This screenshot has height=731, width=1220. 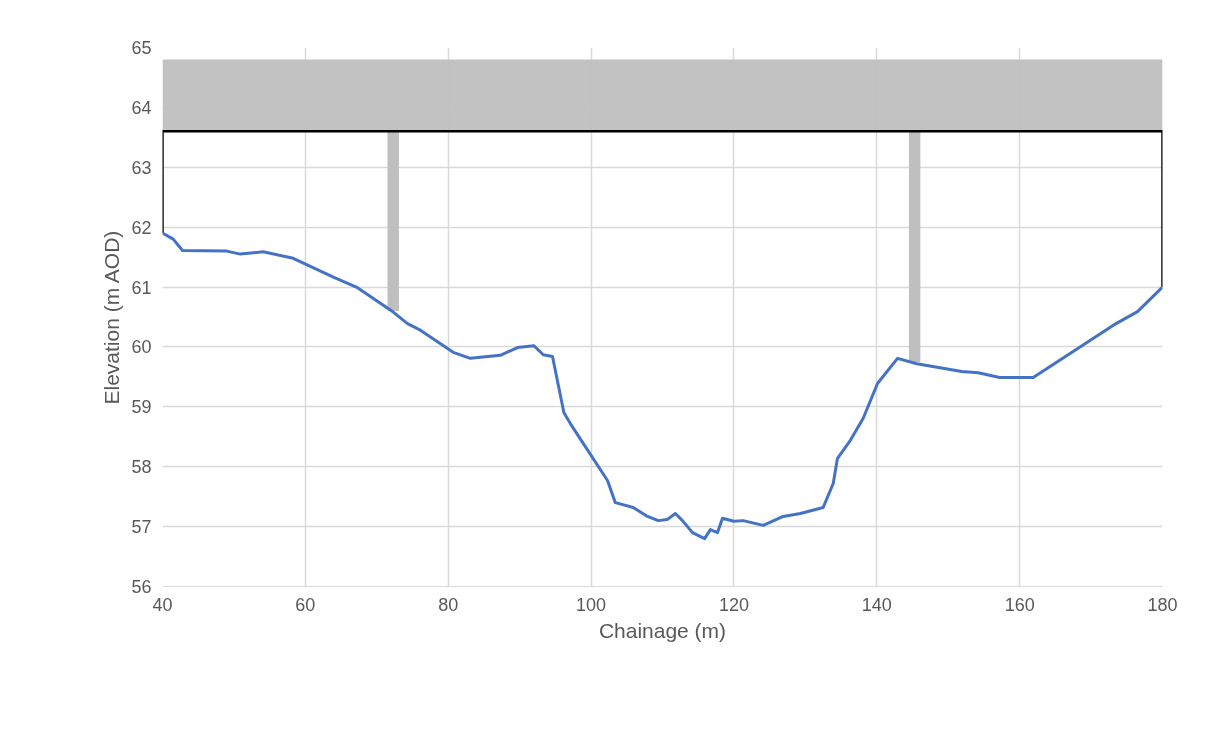 What do you see at coordinates (112, 317) in the screenshot?
I see `y-axis-title: Elevation (m AOD)` at bounding box center [112, 317].